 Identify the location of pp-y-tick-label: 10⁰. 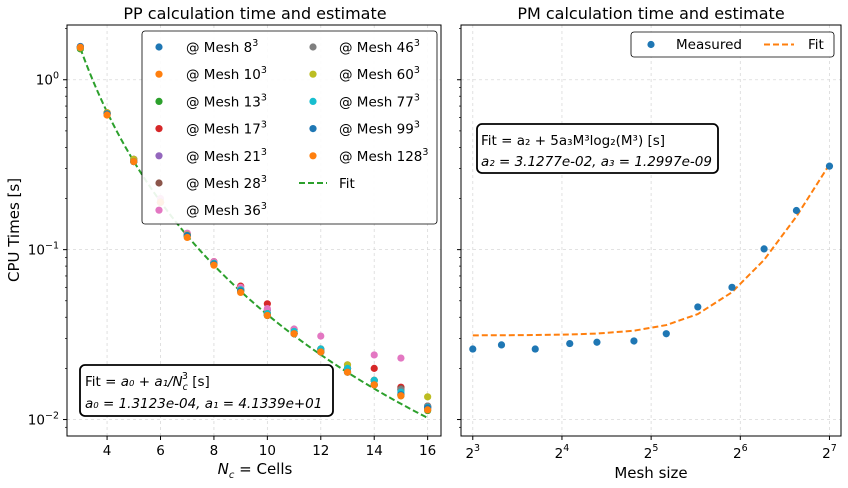
(47, 80).